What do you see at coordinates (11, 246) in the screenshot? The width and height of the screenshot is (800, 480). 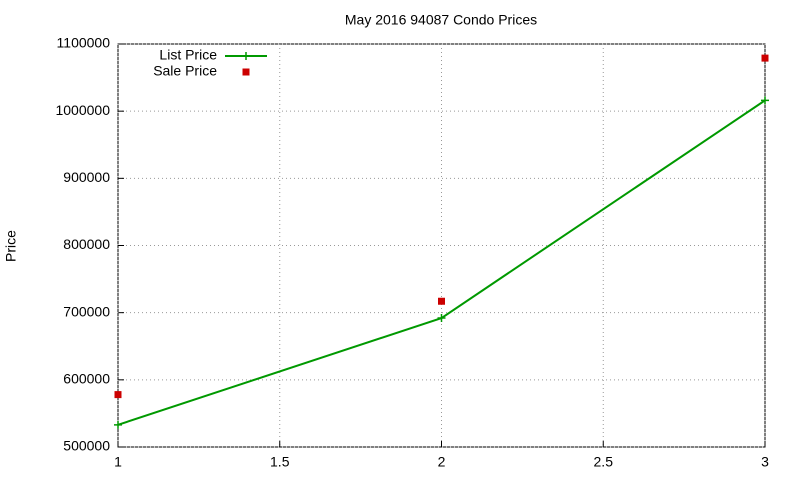 I see `y-axis-label: Price` at bounding box center [11, 246].